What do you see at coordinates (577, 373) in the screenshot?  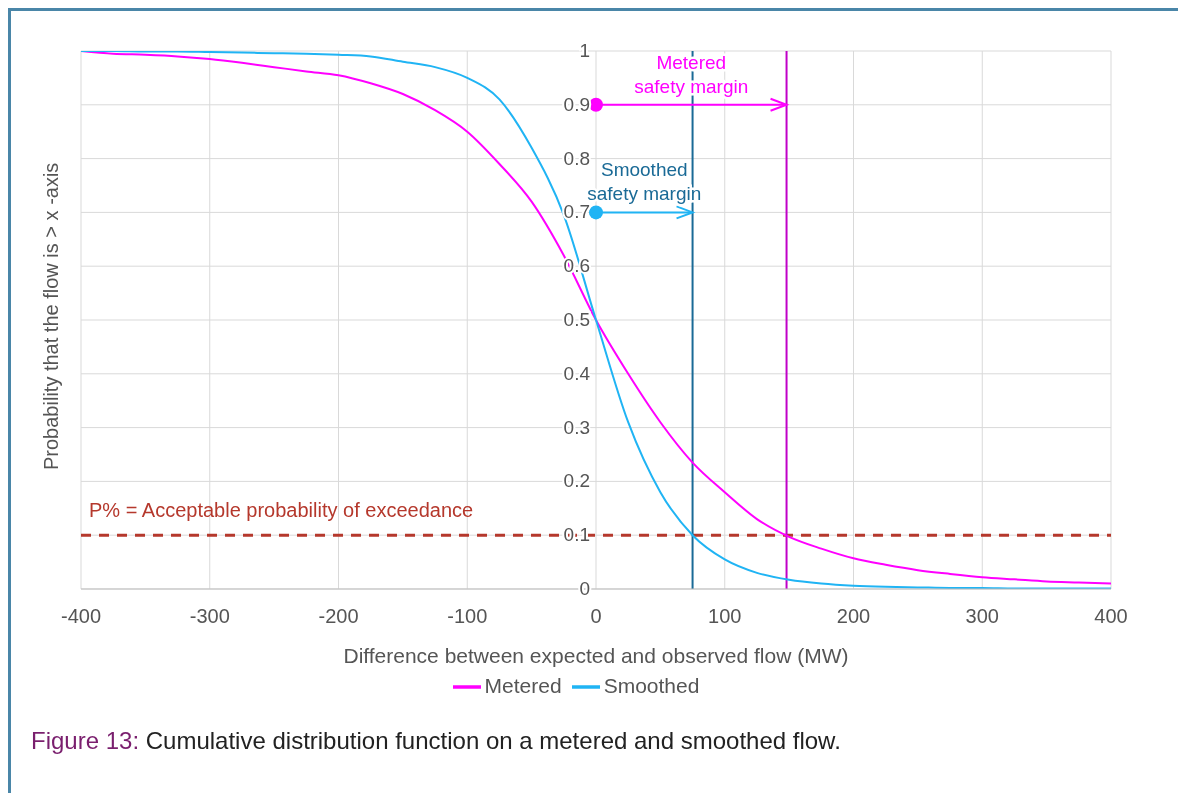 I see `y-tick-label: 0.4` at bounding box center [577, 373].